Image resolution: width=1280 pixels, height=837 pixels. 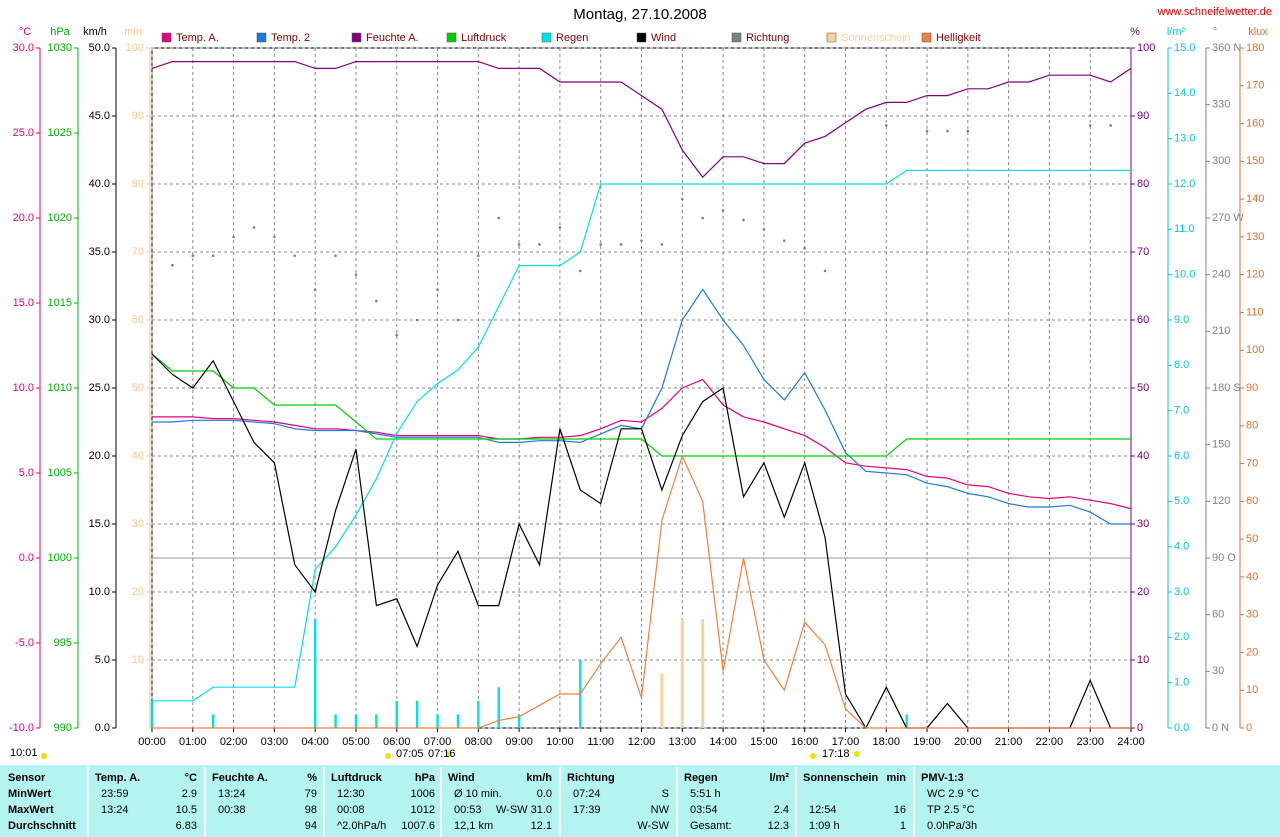 I want to click on y-tick-label: 80, so click(x=1252, y=426).